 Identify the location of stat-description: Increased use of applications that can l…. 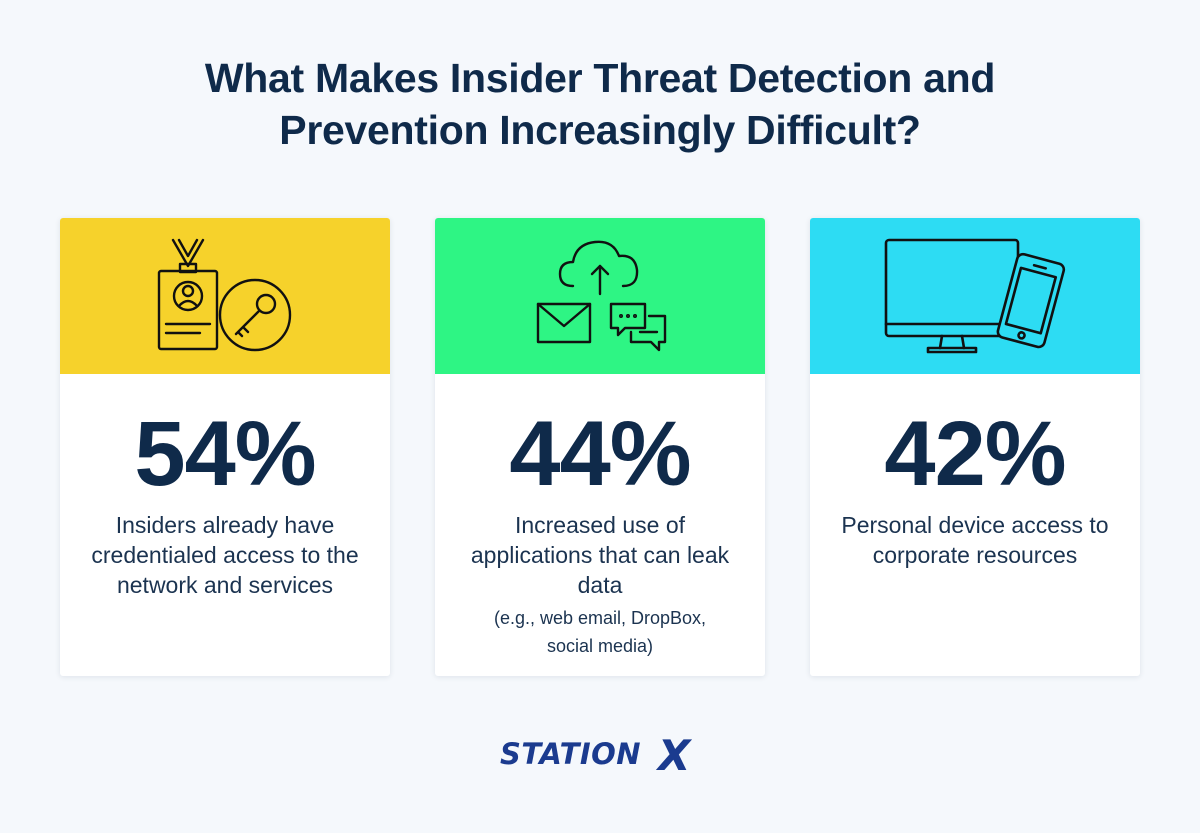
(600, 555).